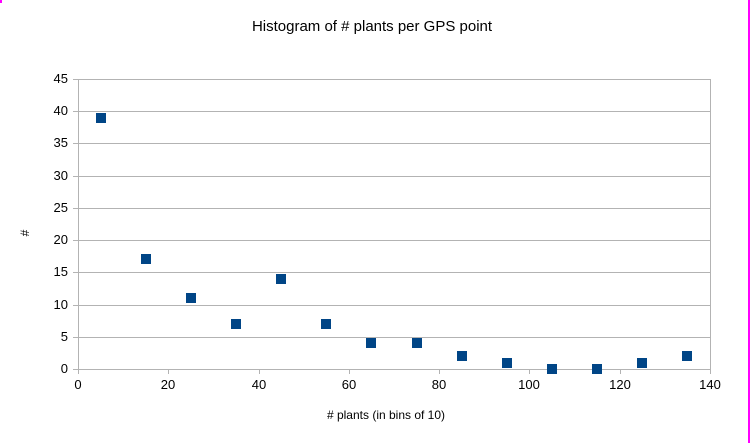 The height and width of the screenshot is (443, 750). Describe the element at coordinates (372, 26) in the screenshot. I see `chart-title: Histogram of # plants per GPS point` at that location.